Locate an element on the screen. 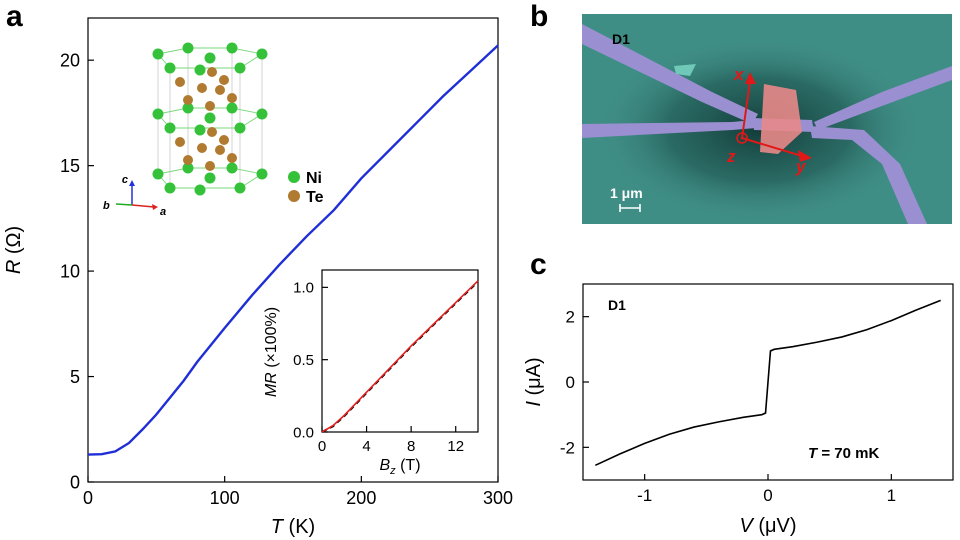  sem-scalebar-label: 1 μm is located at coordinates (626, 193).